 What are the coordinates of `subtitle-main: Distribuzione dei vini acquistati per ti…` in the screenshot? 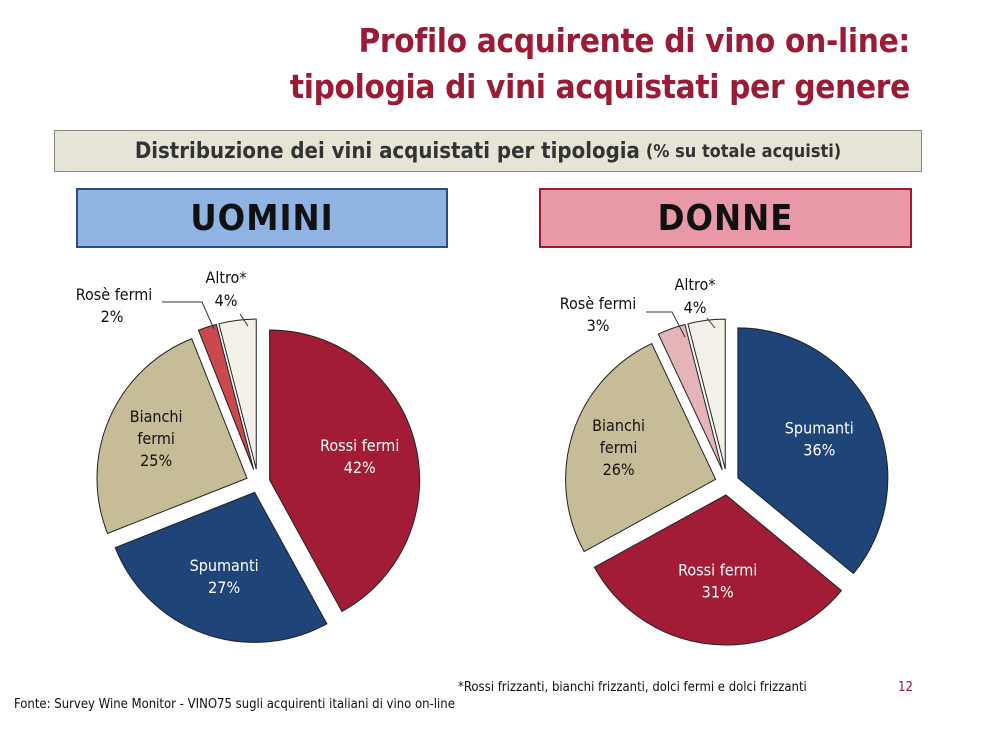 It's located at (387, 151).